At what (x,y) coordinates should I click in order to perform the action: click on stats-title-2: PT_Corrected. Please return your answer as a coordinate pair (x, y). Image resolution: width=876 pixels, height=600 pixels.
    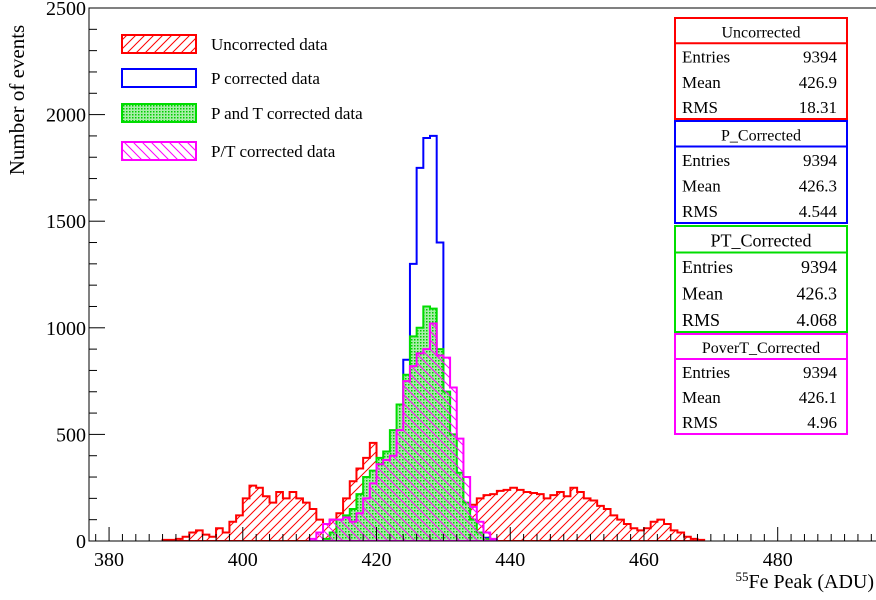
    Looking at the image, I should click on (761, 241).